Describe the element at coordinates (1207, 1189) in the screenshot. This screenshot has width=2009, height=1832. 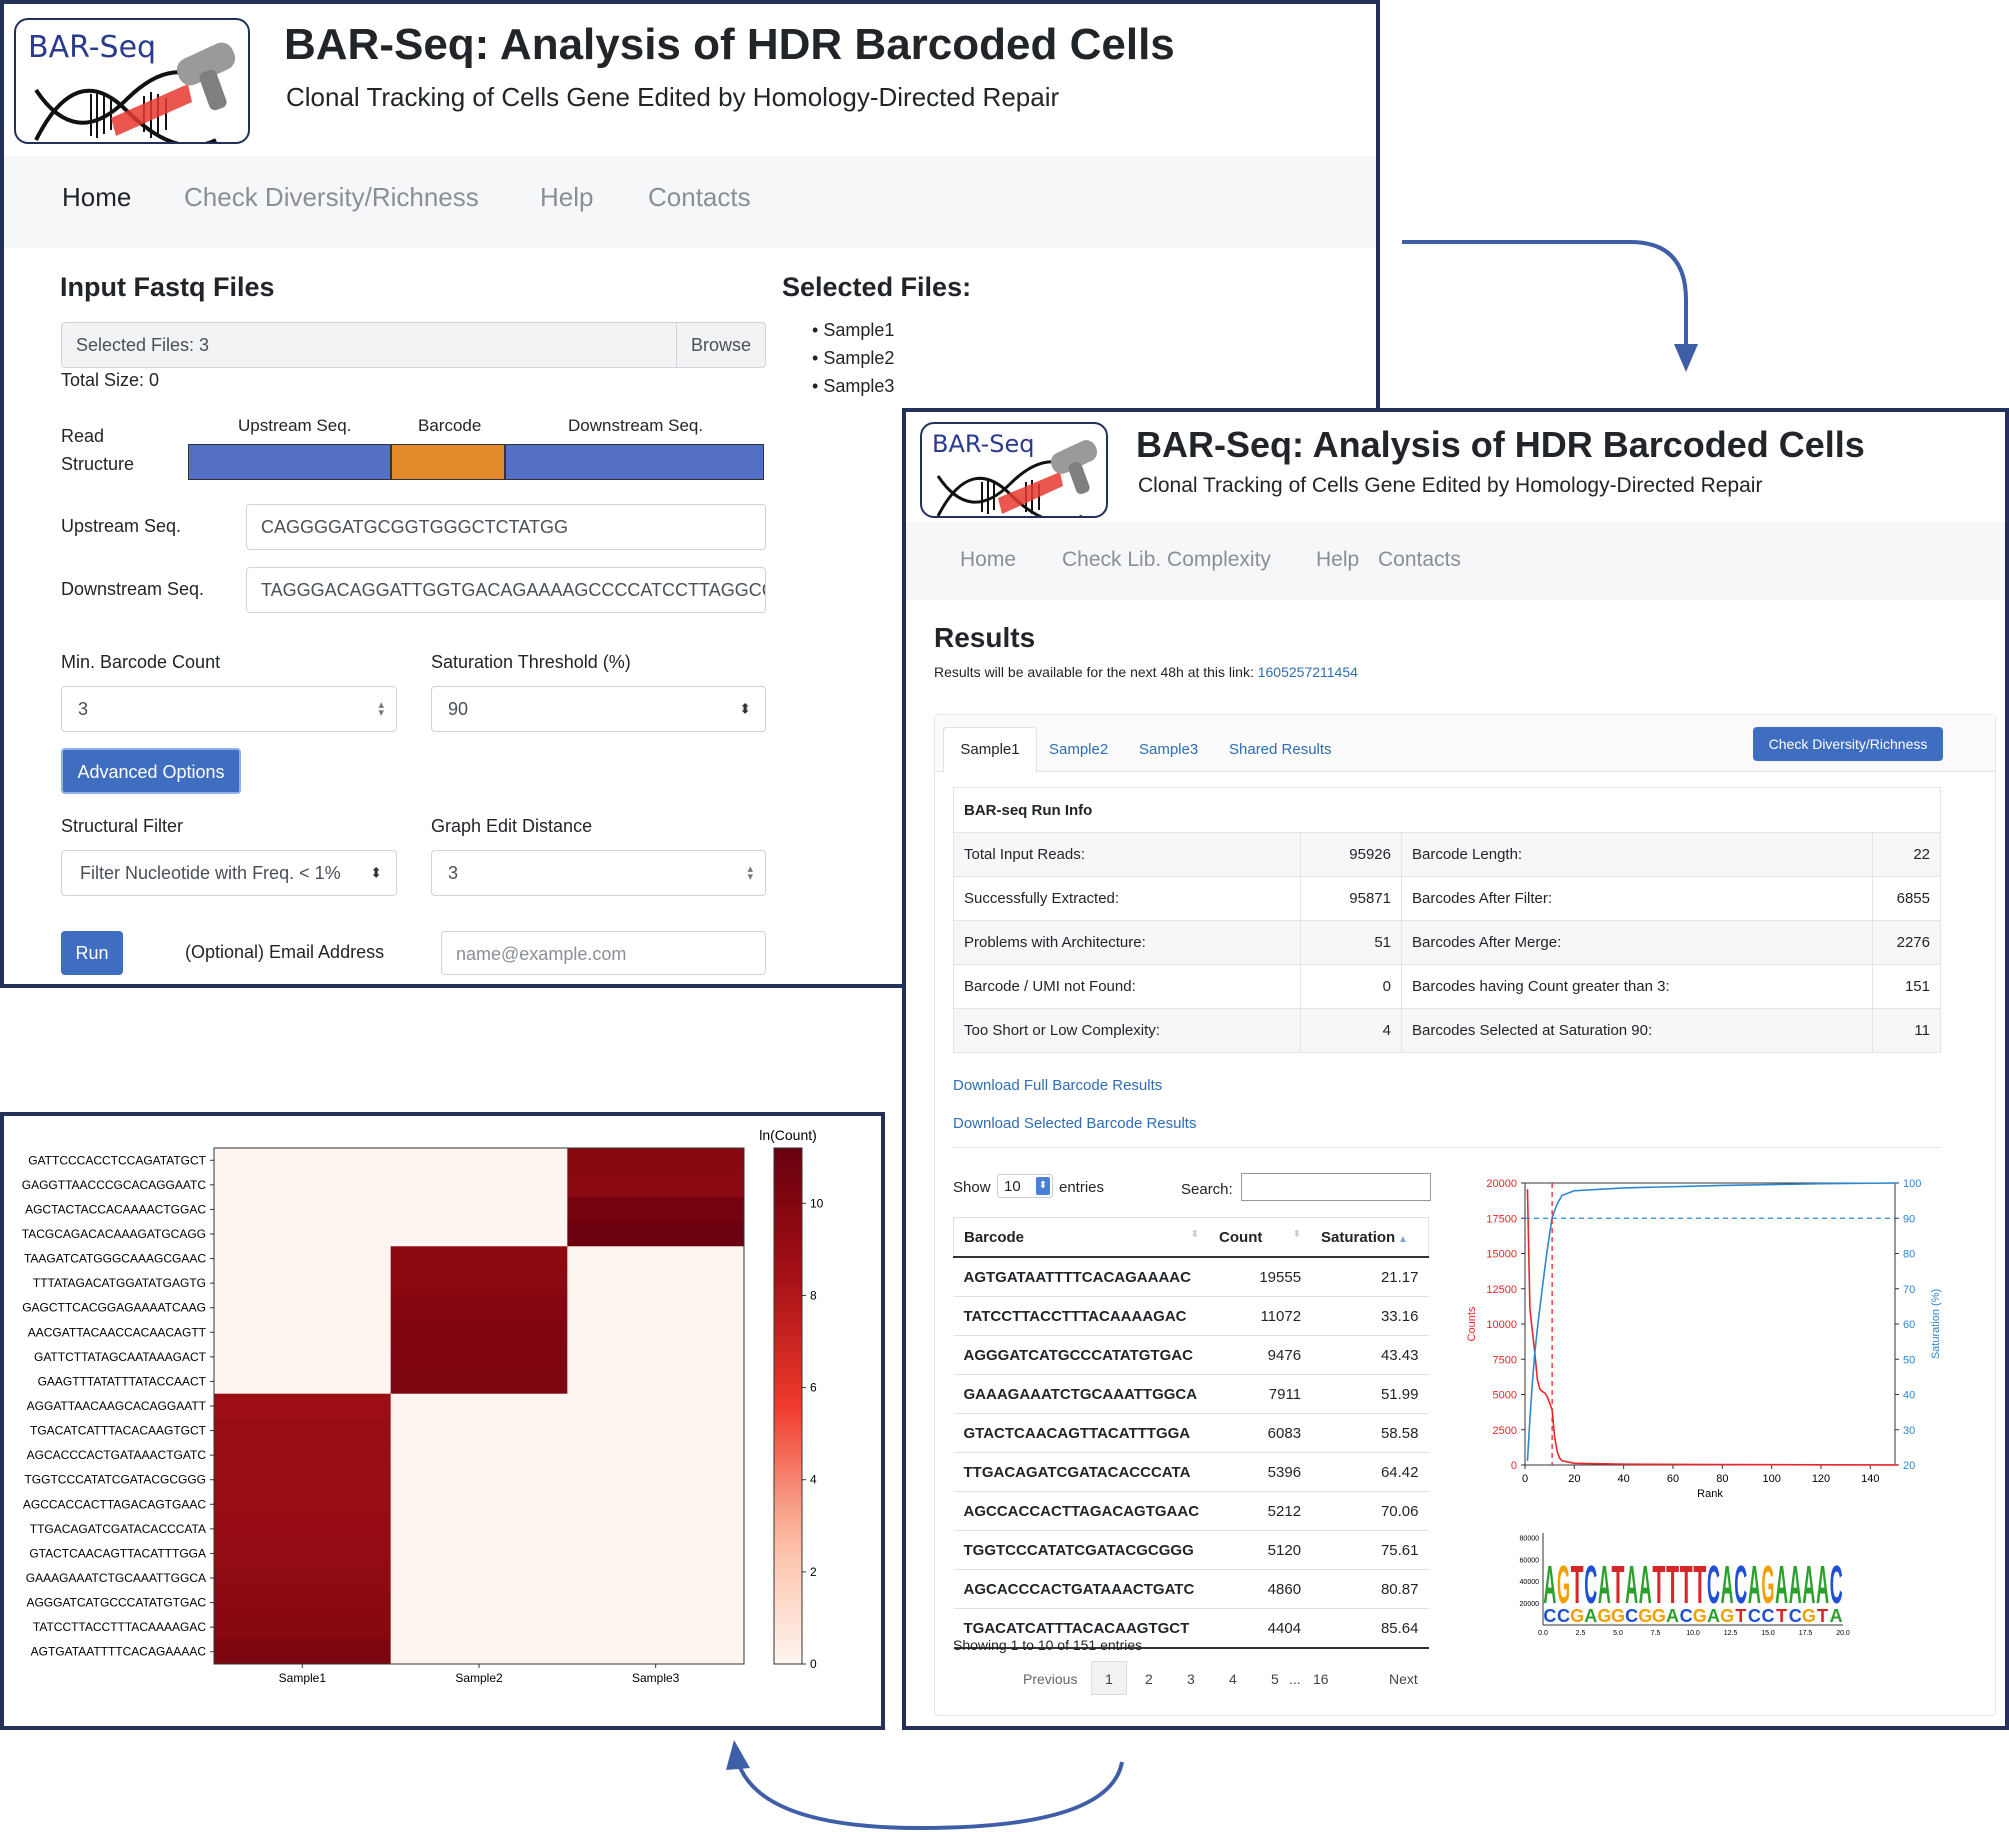
I see `search-label: Search:` at that location.